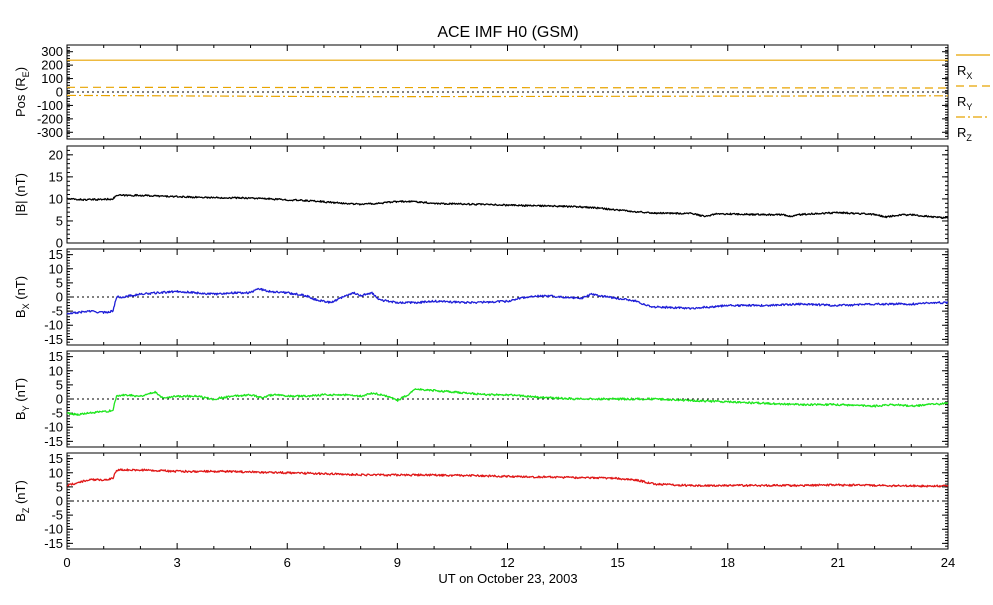  Describe the element at coordinates (617, 562) in the screenshot. I see `x-tick-label: 15` at that location.